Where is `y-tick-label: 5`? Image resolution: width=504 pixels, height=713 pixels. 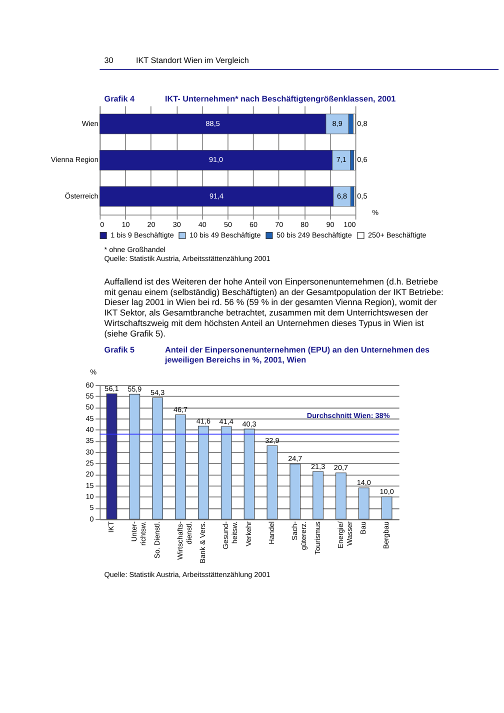
y-tick-label: 5 is located at coordinates (92, 507).